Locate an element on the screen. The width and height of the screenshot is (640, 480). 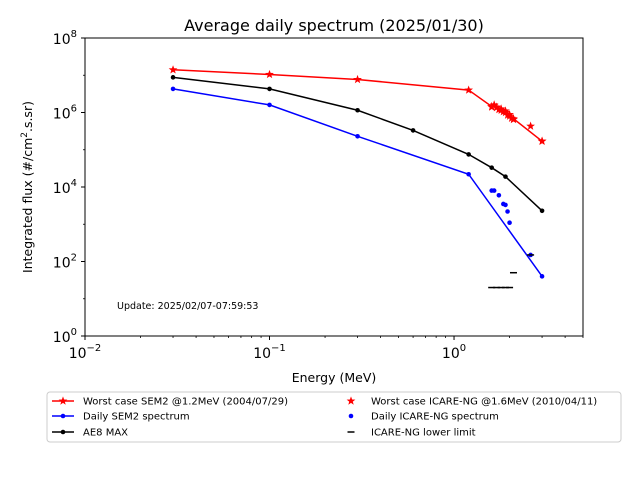
y-tick-label: 10⁶ is located at coordinates (65, 113).